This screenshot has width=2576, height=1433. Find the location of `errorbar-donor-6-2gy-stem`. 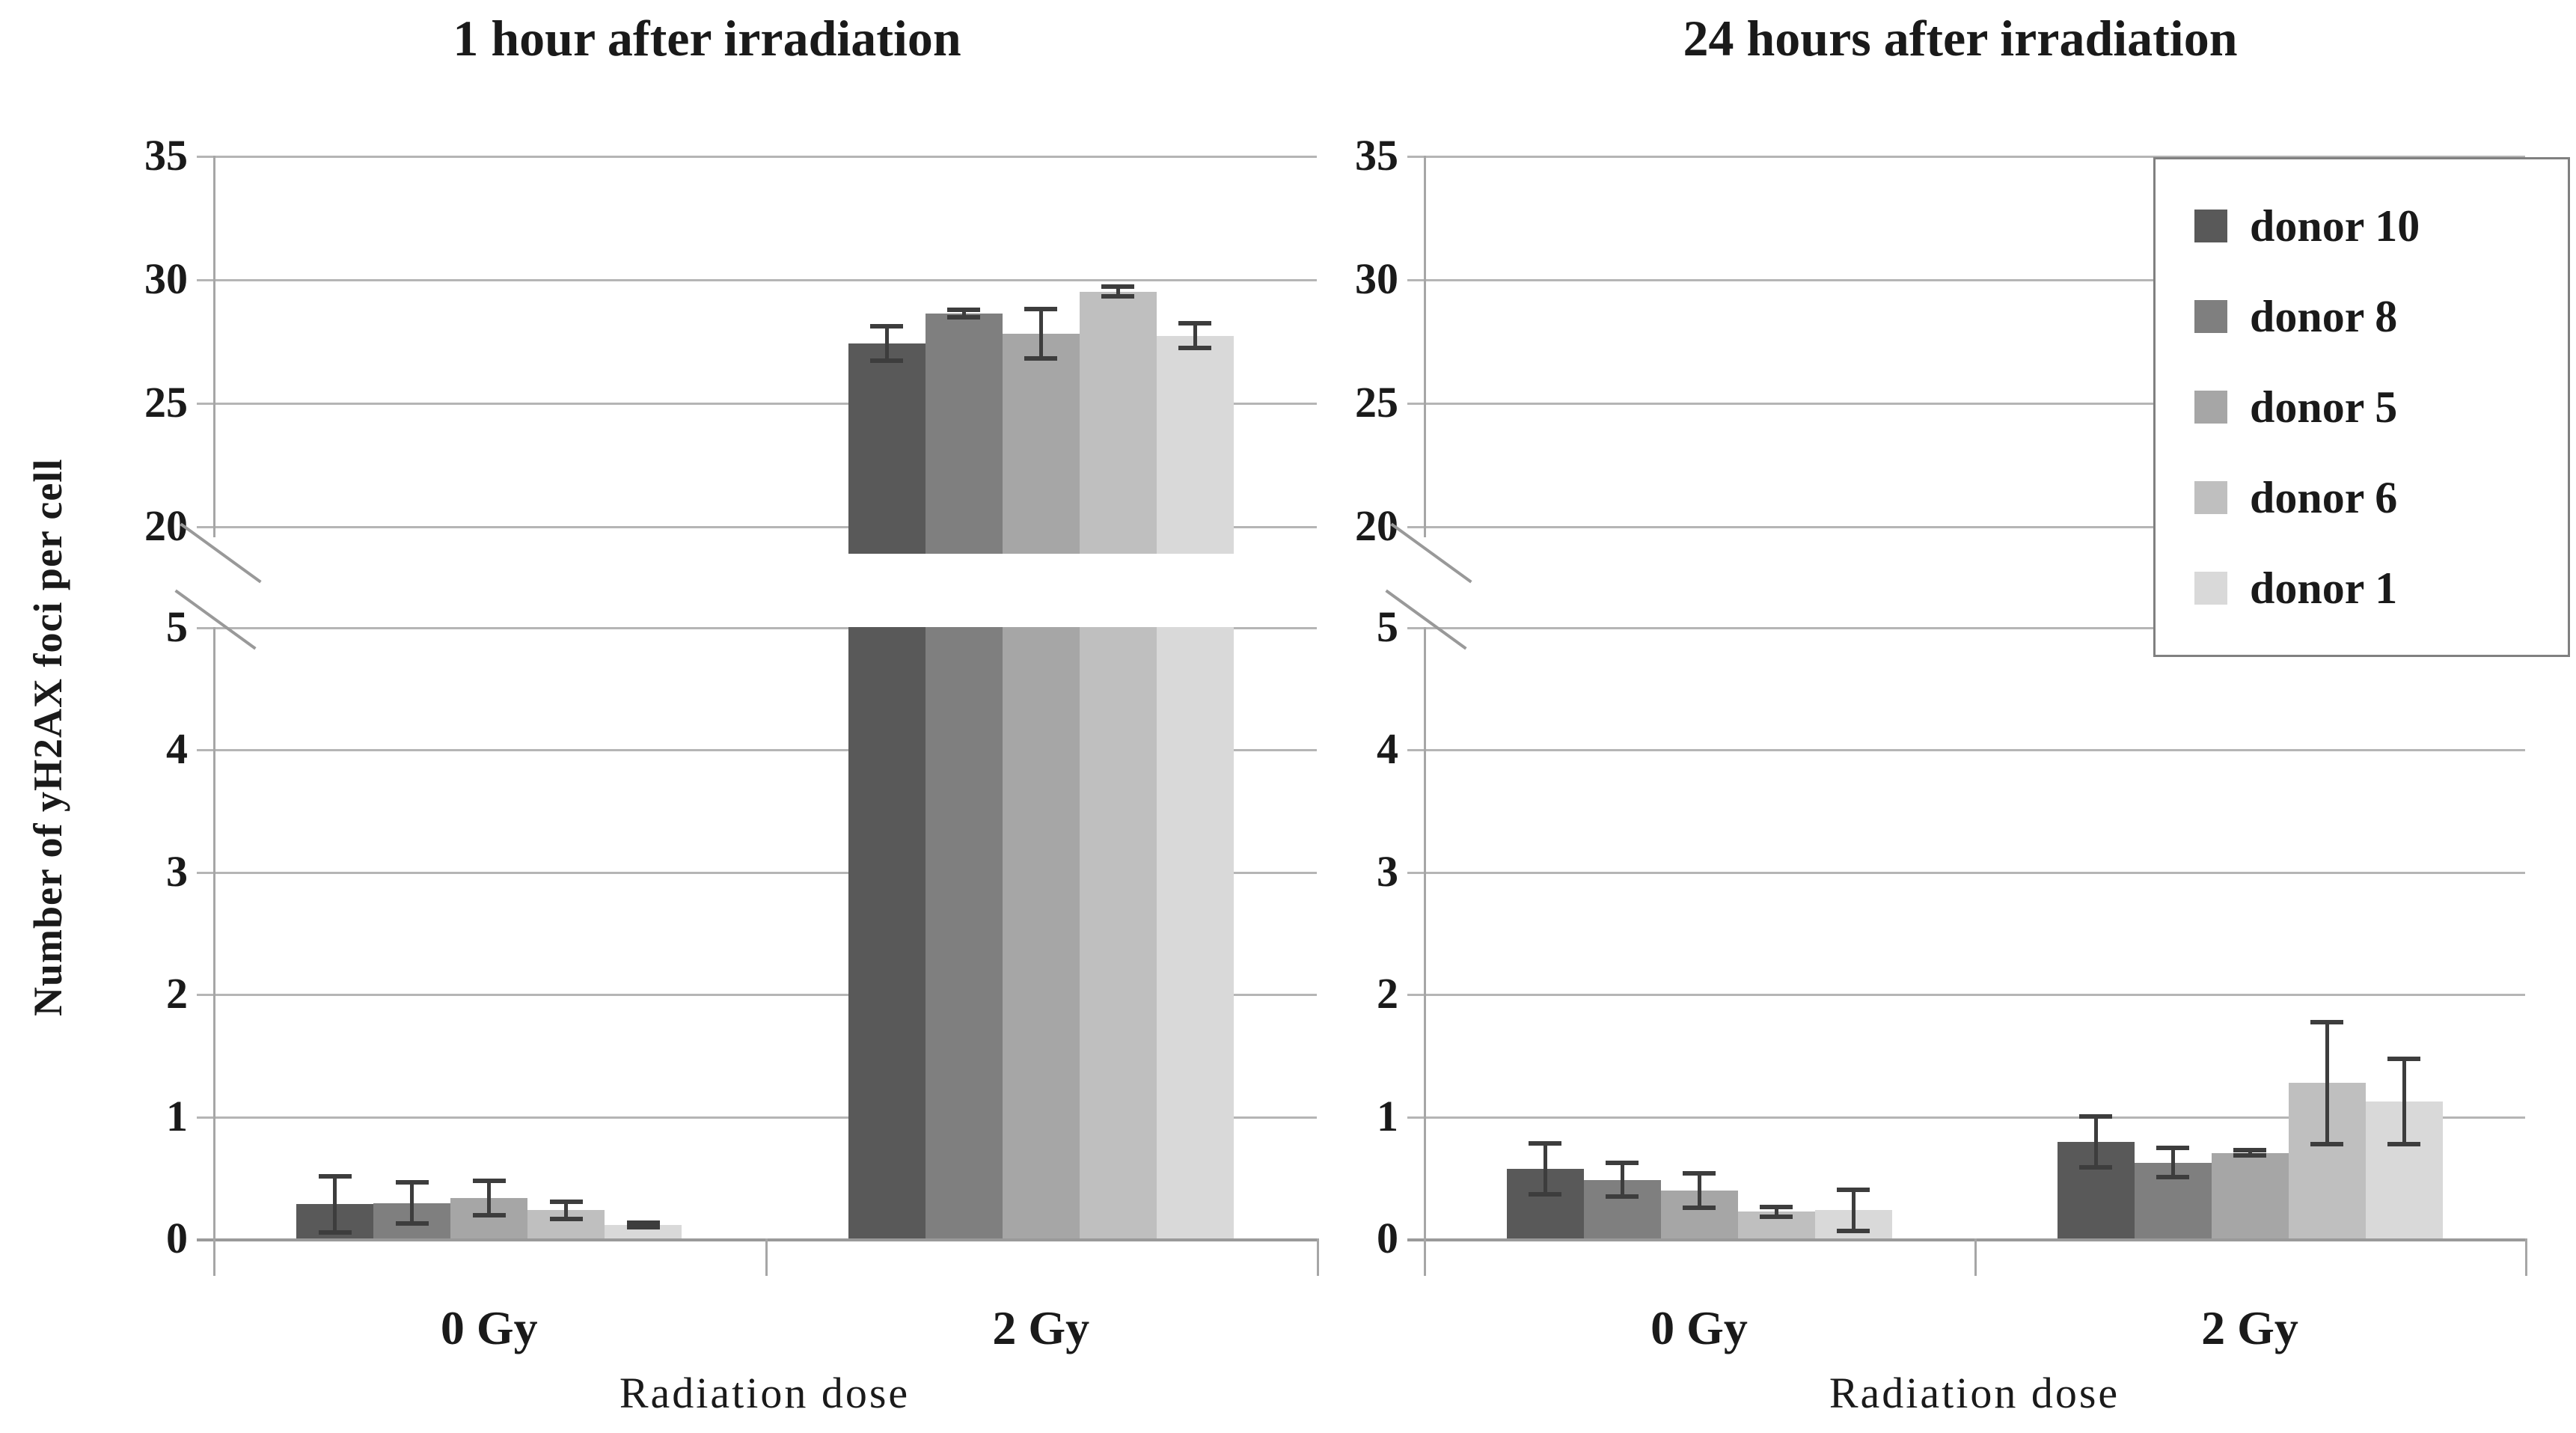

errorbar-donor-6-2gy-stem is located at coordinates (2327, 1083).